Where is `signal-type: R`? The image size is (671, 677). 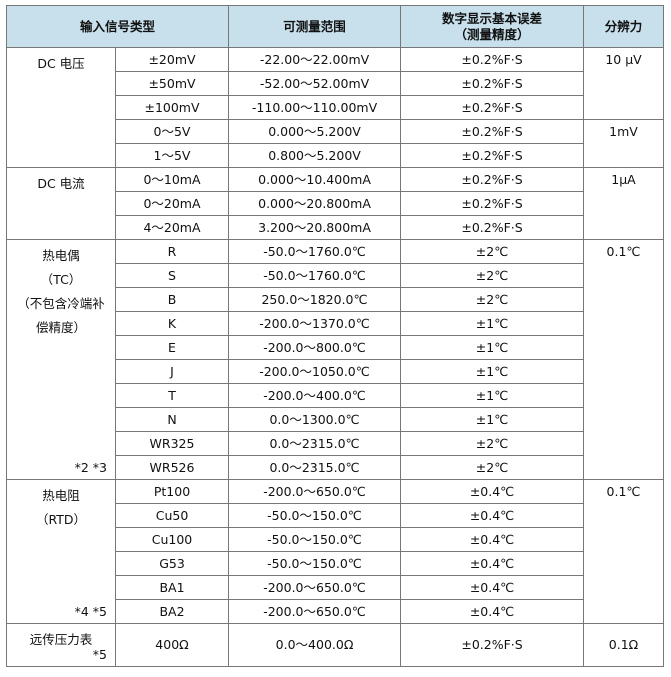 signal-type: R is located at coordinates (172, 251).